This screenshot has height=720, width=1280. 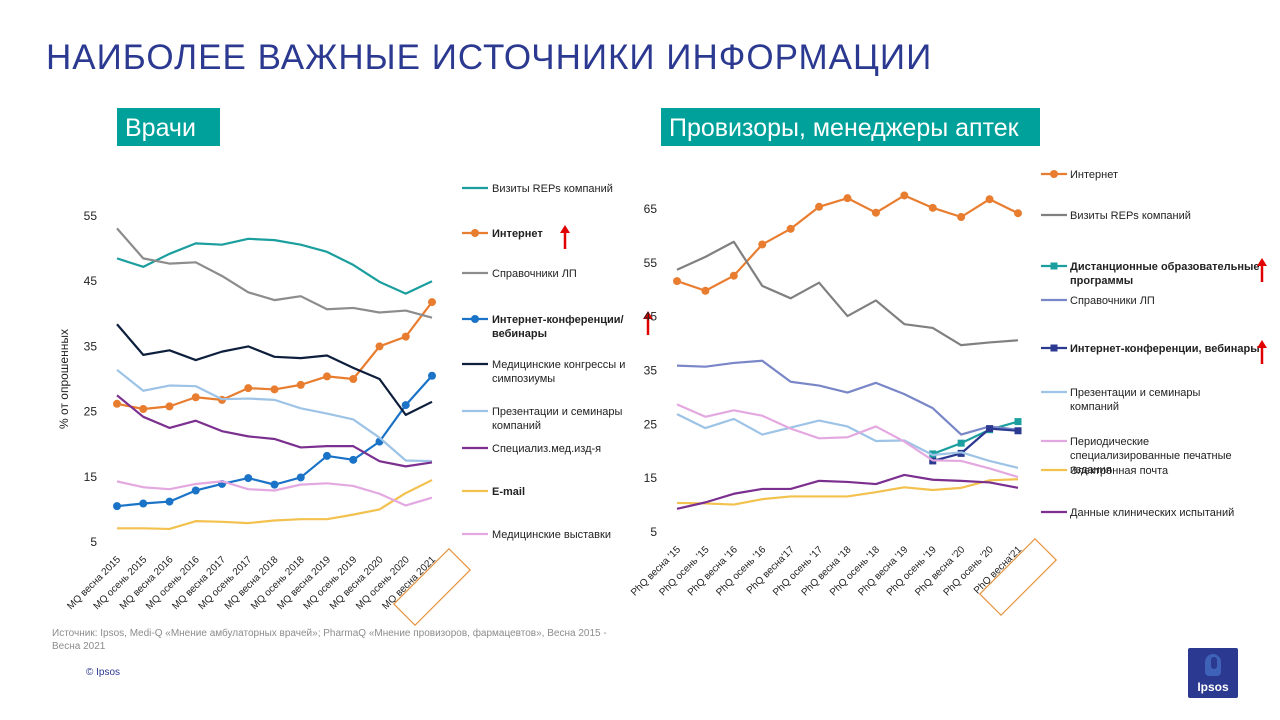 I want to click on series-9: Медицинские выставки, so click(x=363, y=510).